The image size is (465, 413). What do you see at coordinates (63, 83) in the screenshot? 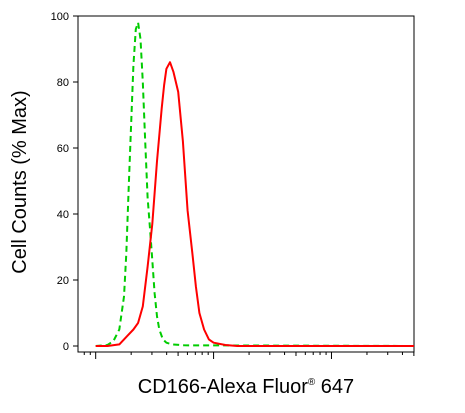
I see `y-tick-label: 80` at bounding box center [63, 83].